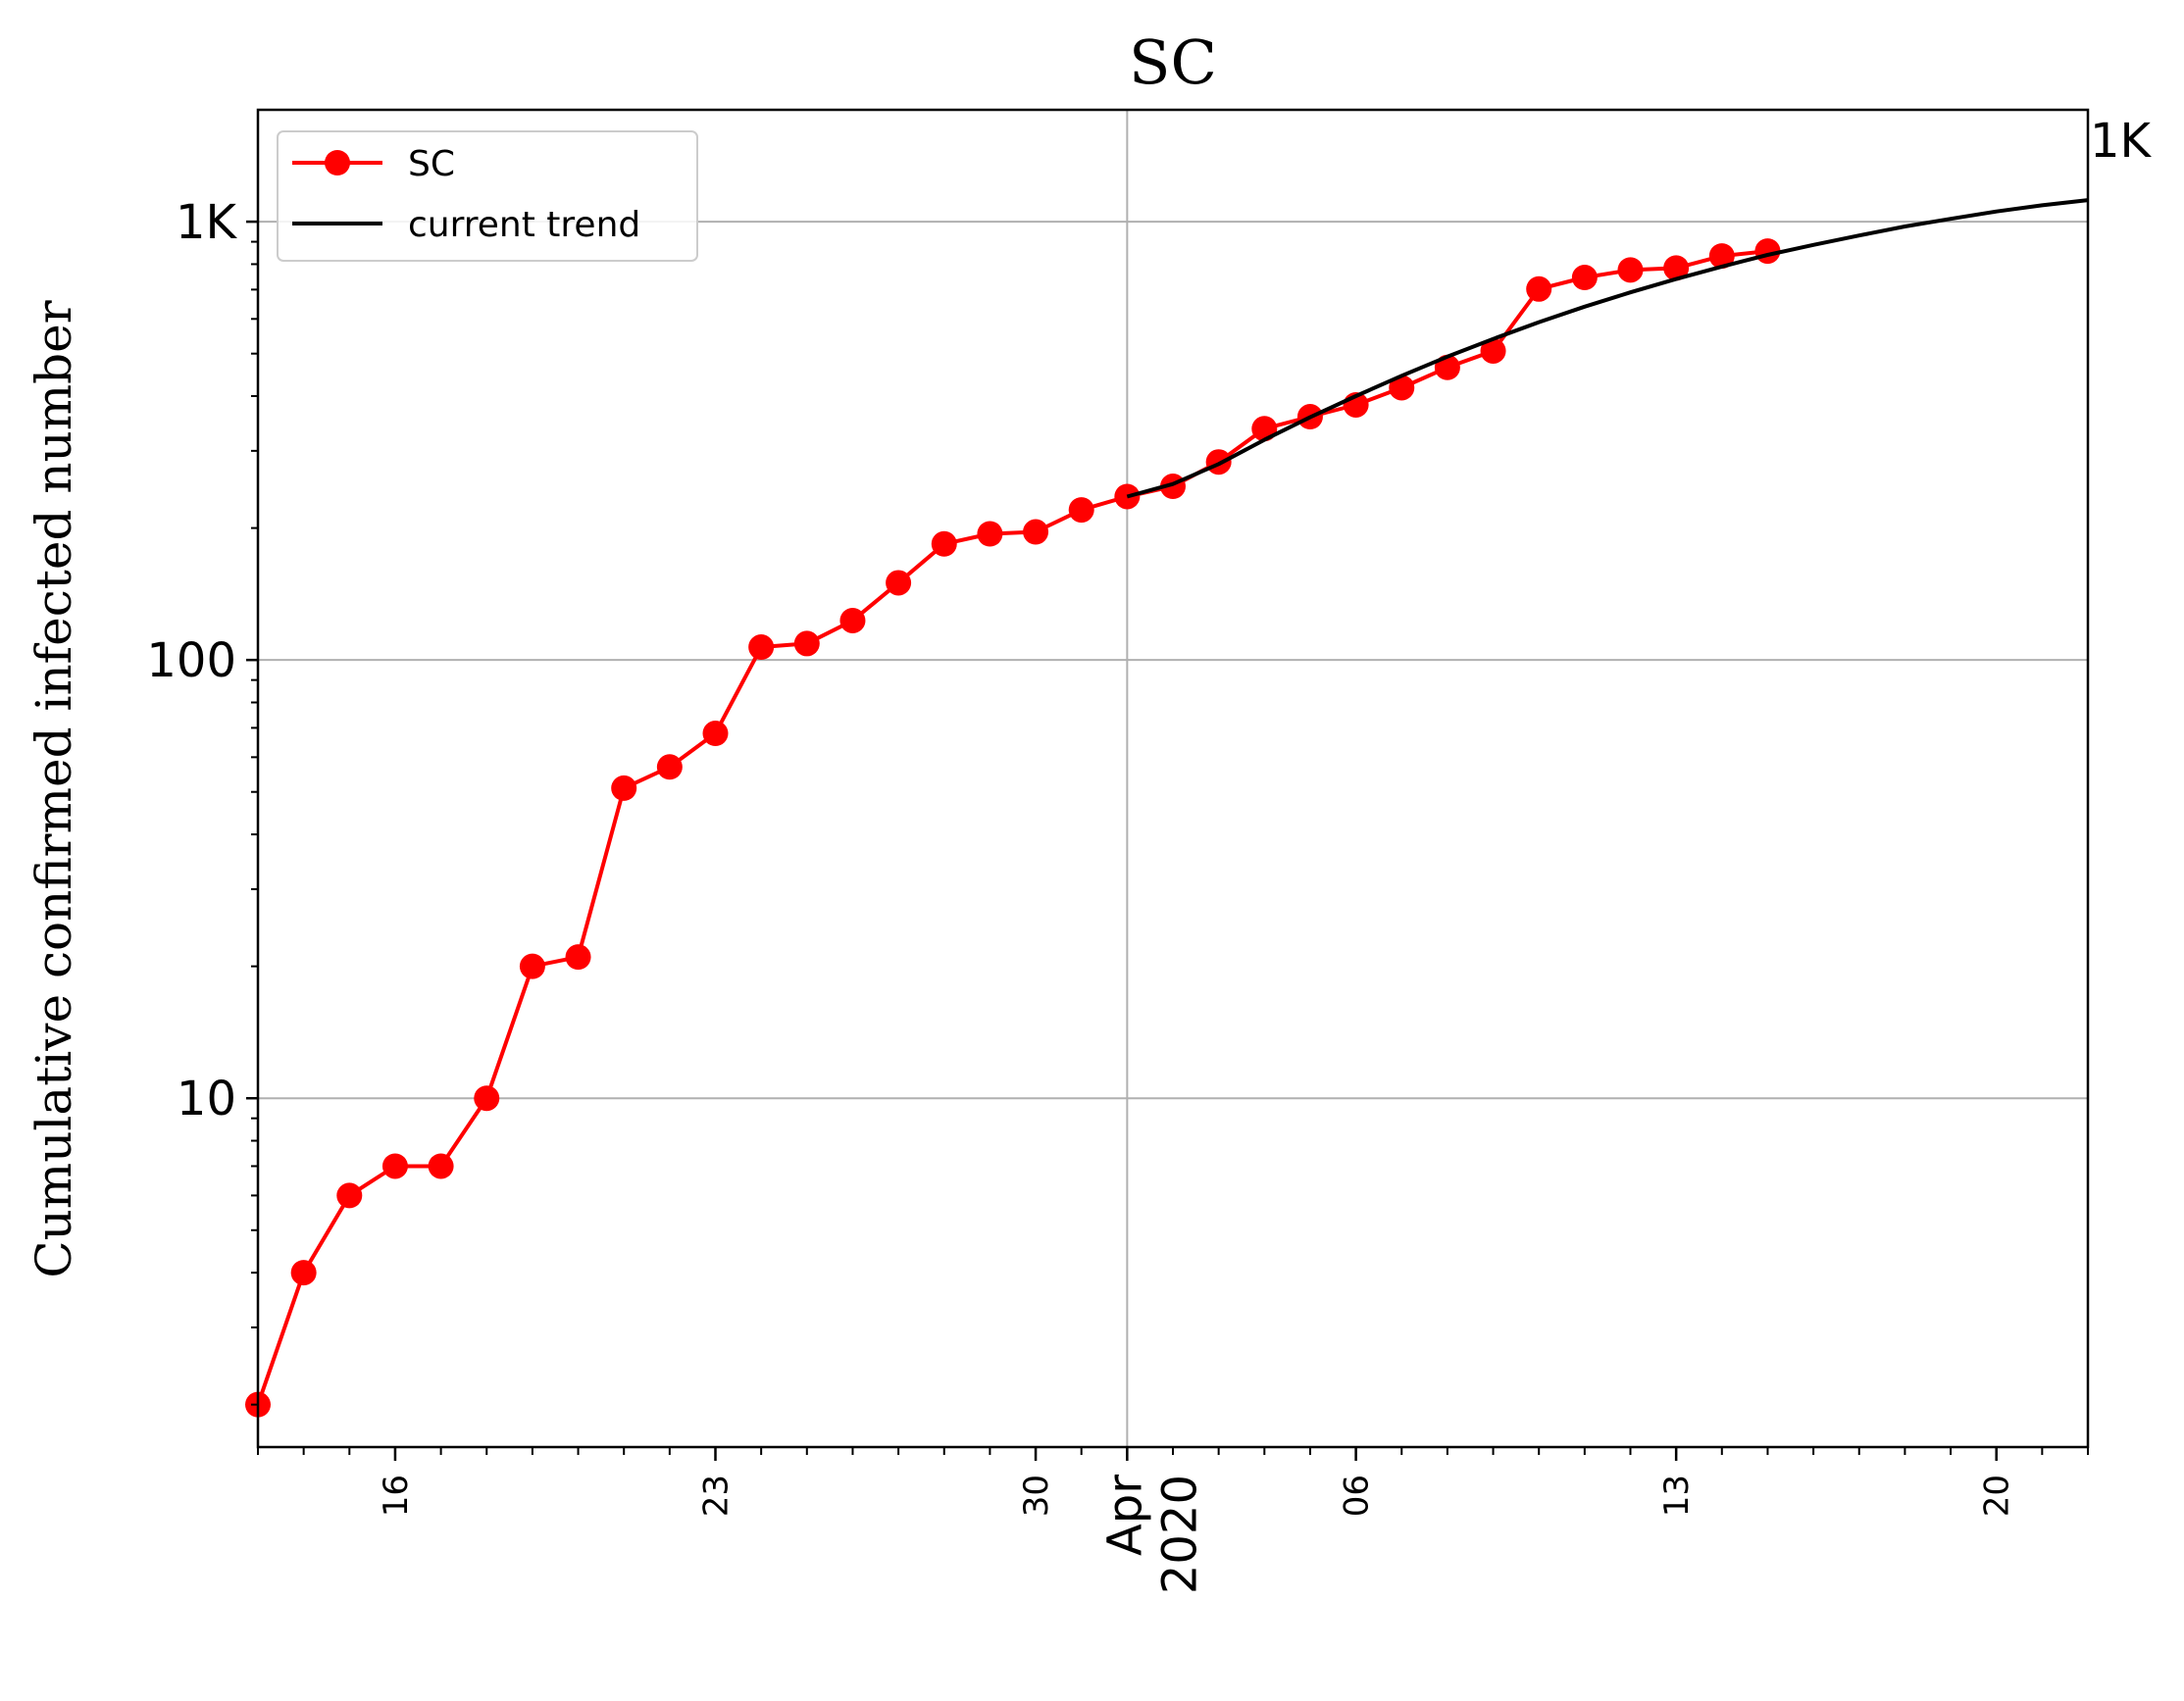 The width and height of the screenshot is (2184, 1701). Describe the element at coordinates (716, 1496) in the screenshot. I see `x-tick-label: 23` at that location.